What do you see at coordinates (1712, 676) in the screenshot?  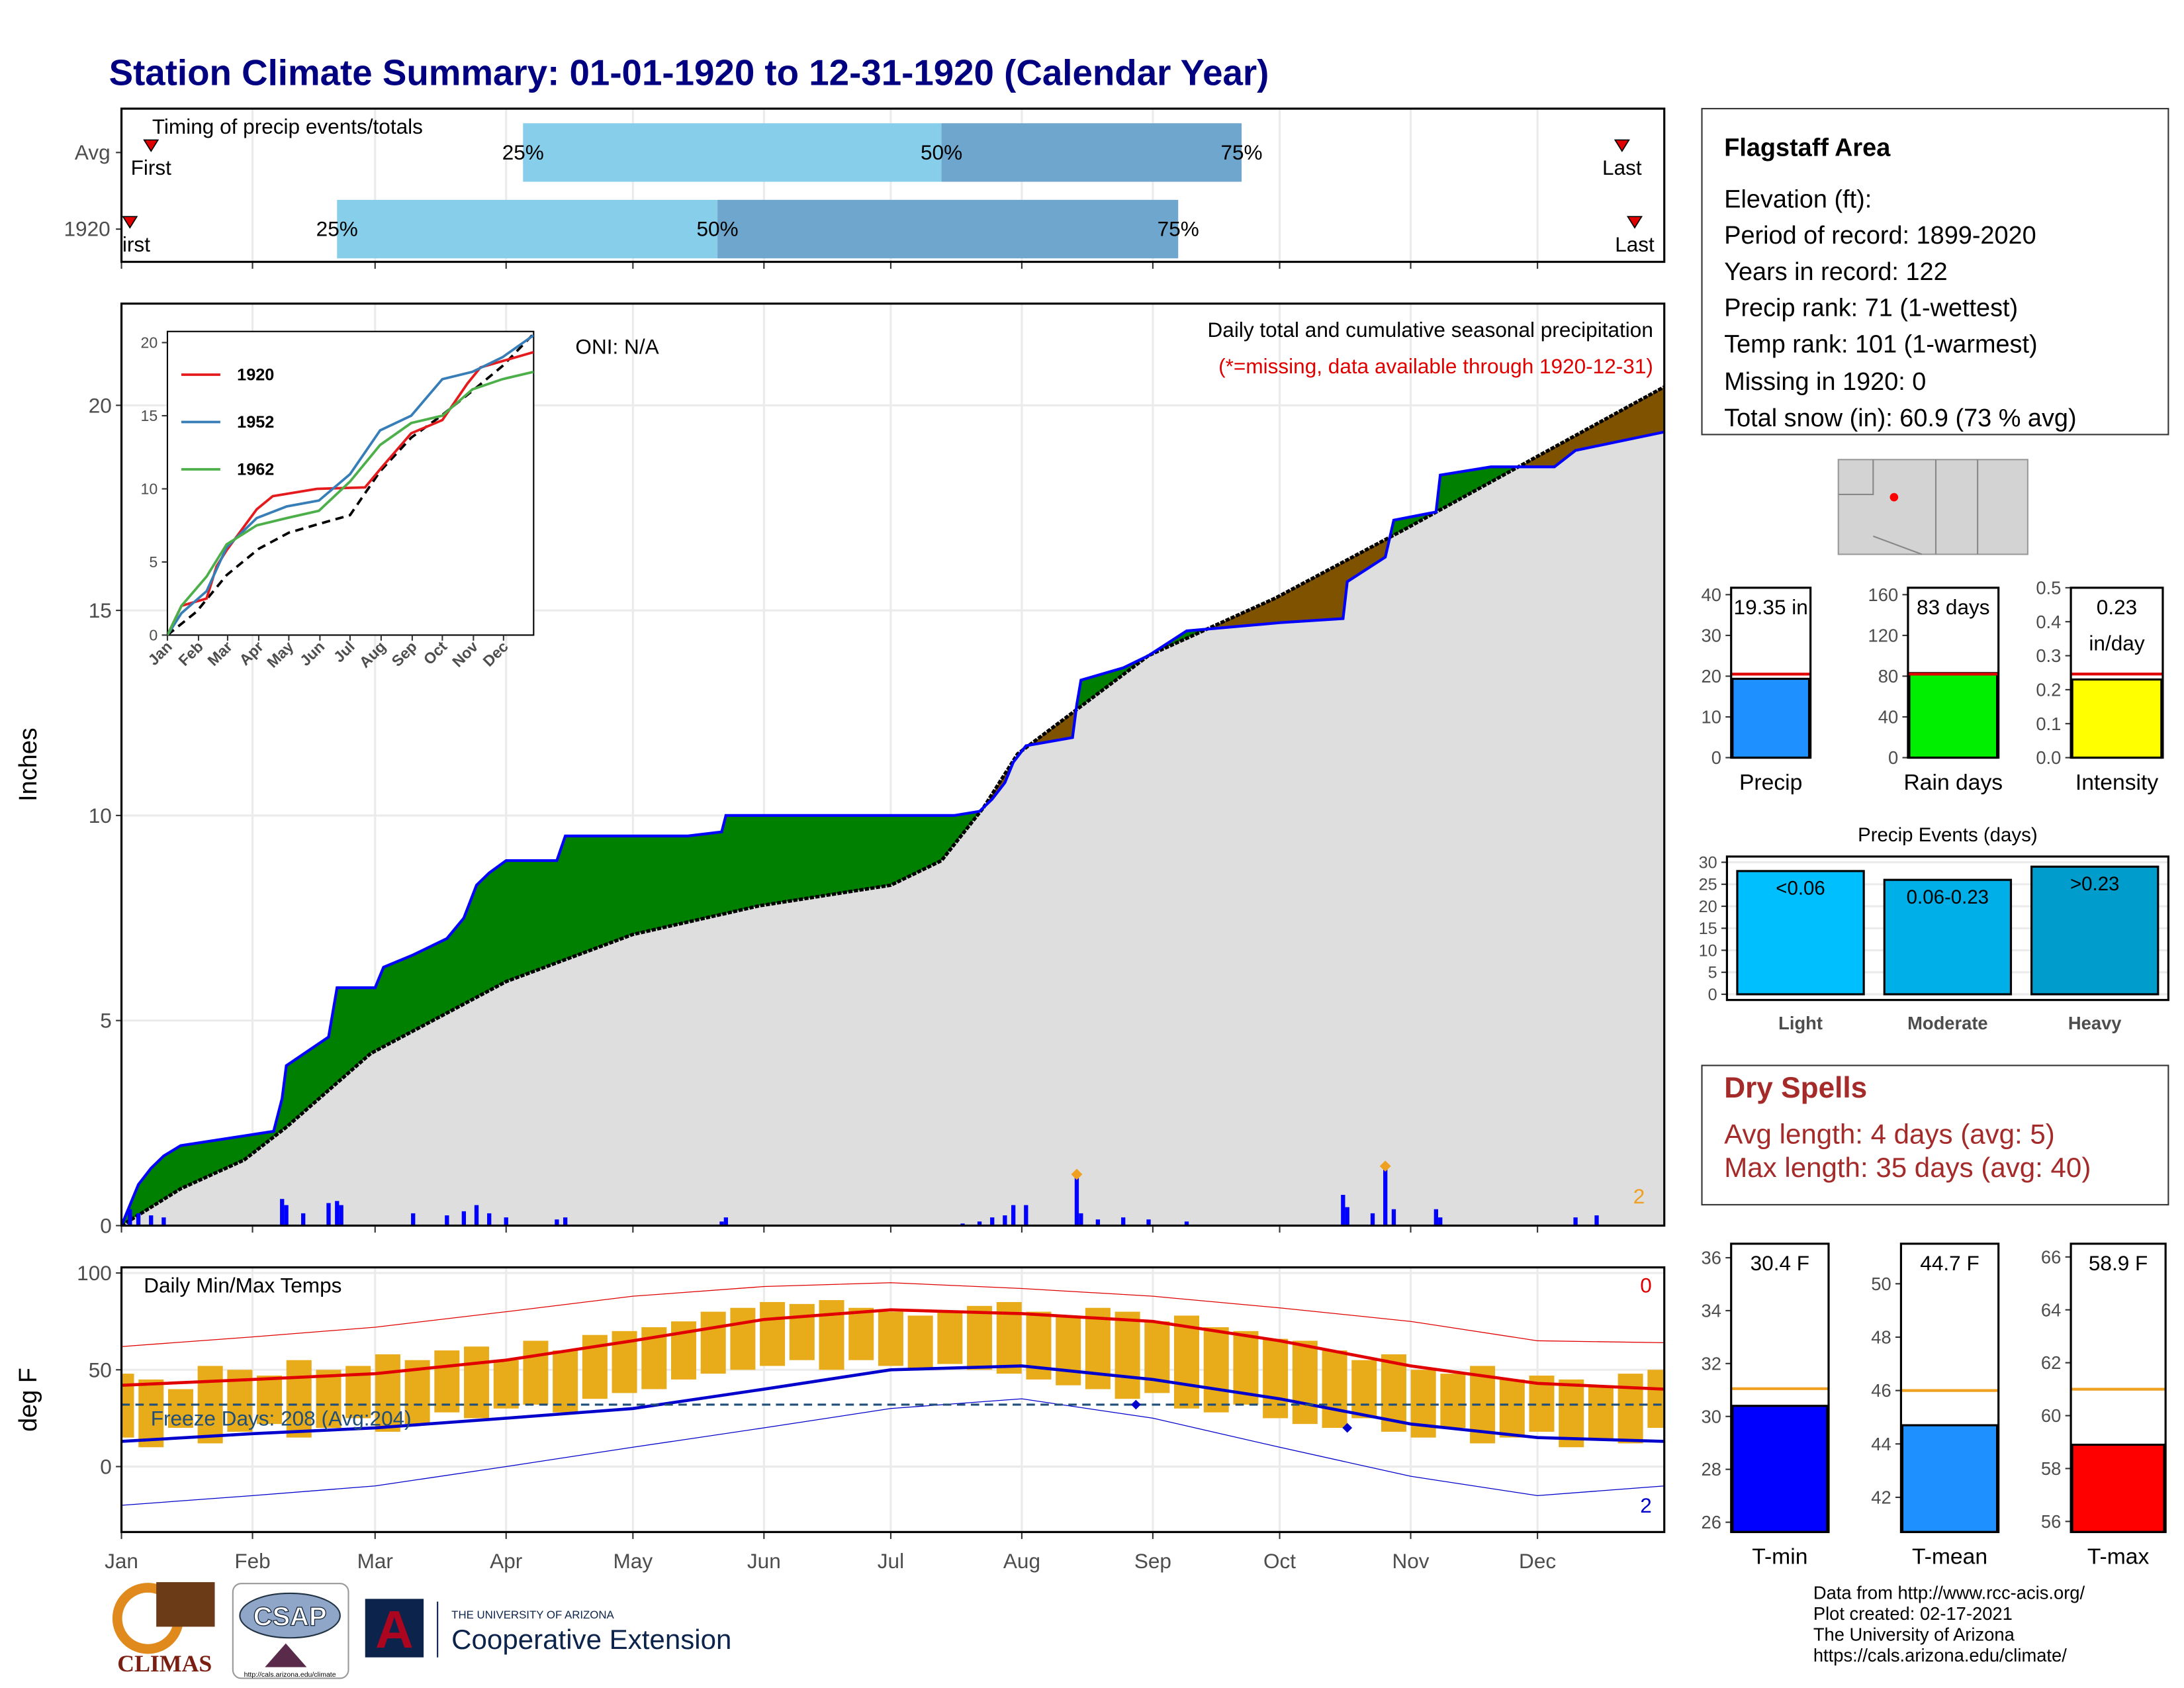 I see `y-tick-label: 20` at bounding box center [1712, 676].